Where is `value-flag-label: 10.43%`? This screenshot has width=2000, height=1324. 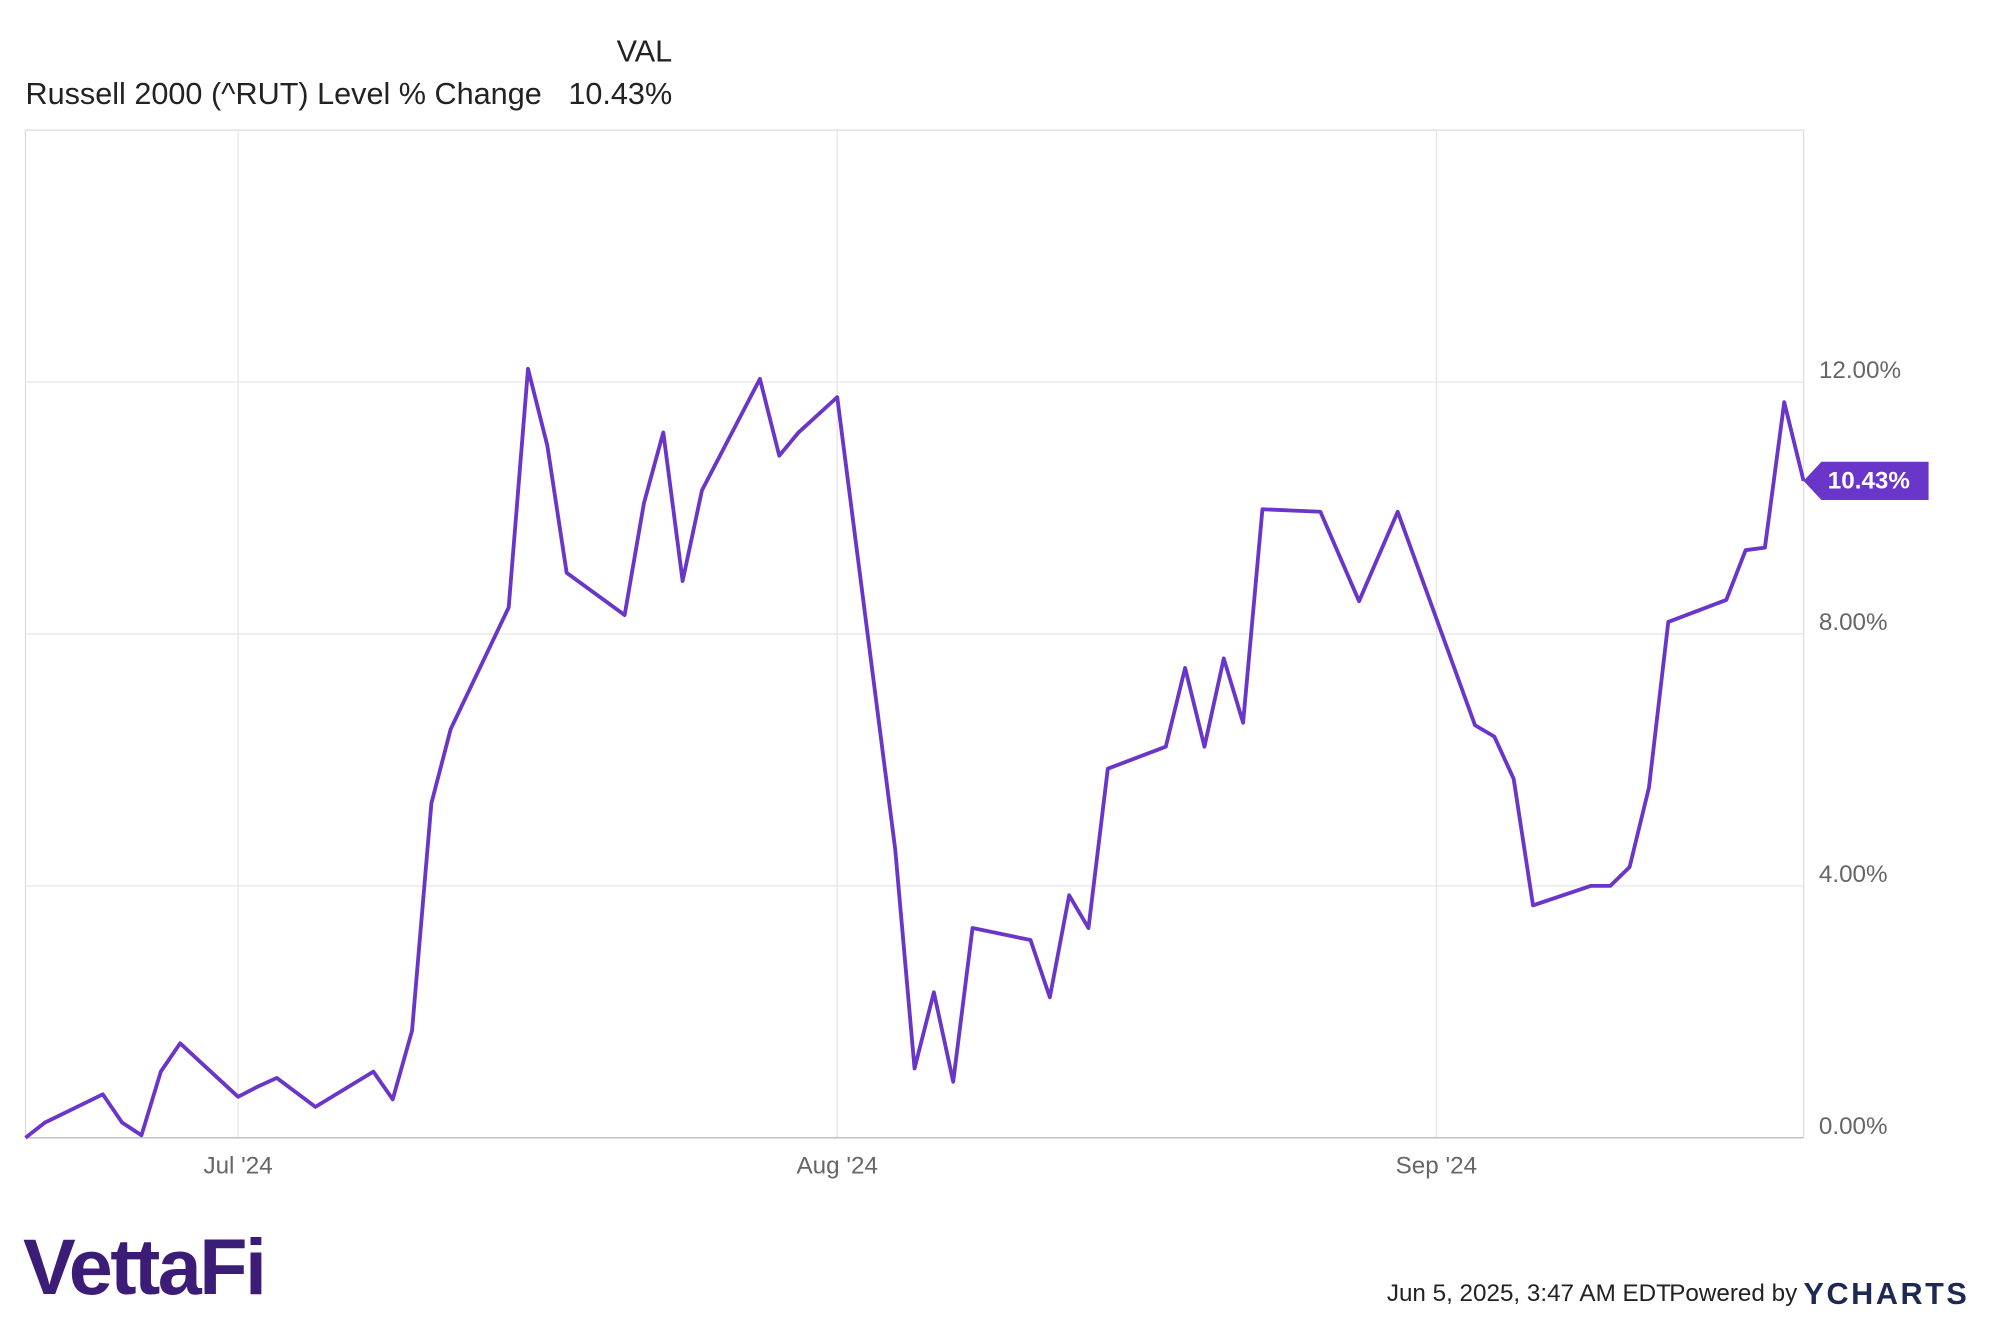 value-flag-label: 10.43% is located at coordinates (1869, 481).